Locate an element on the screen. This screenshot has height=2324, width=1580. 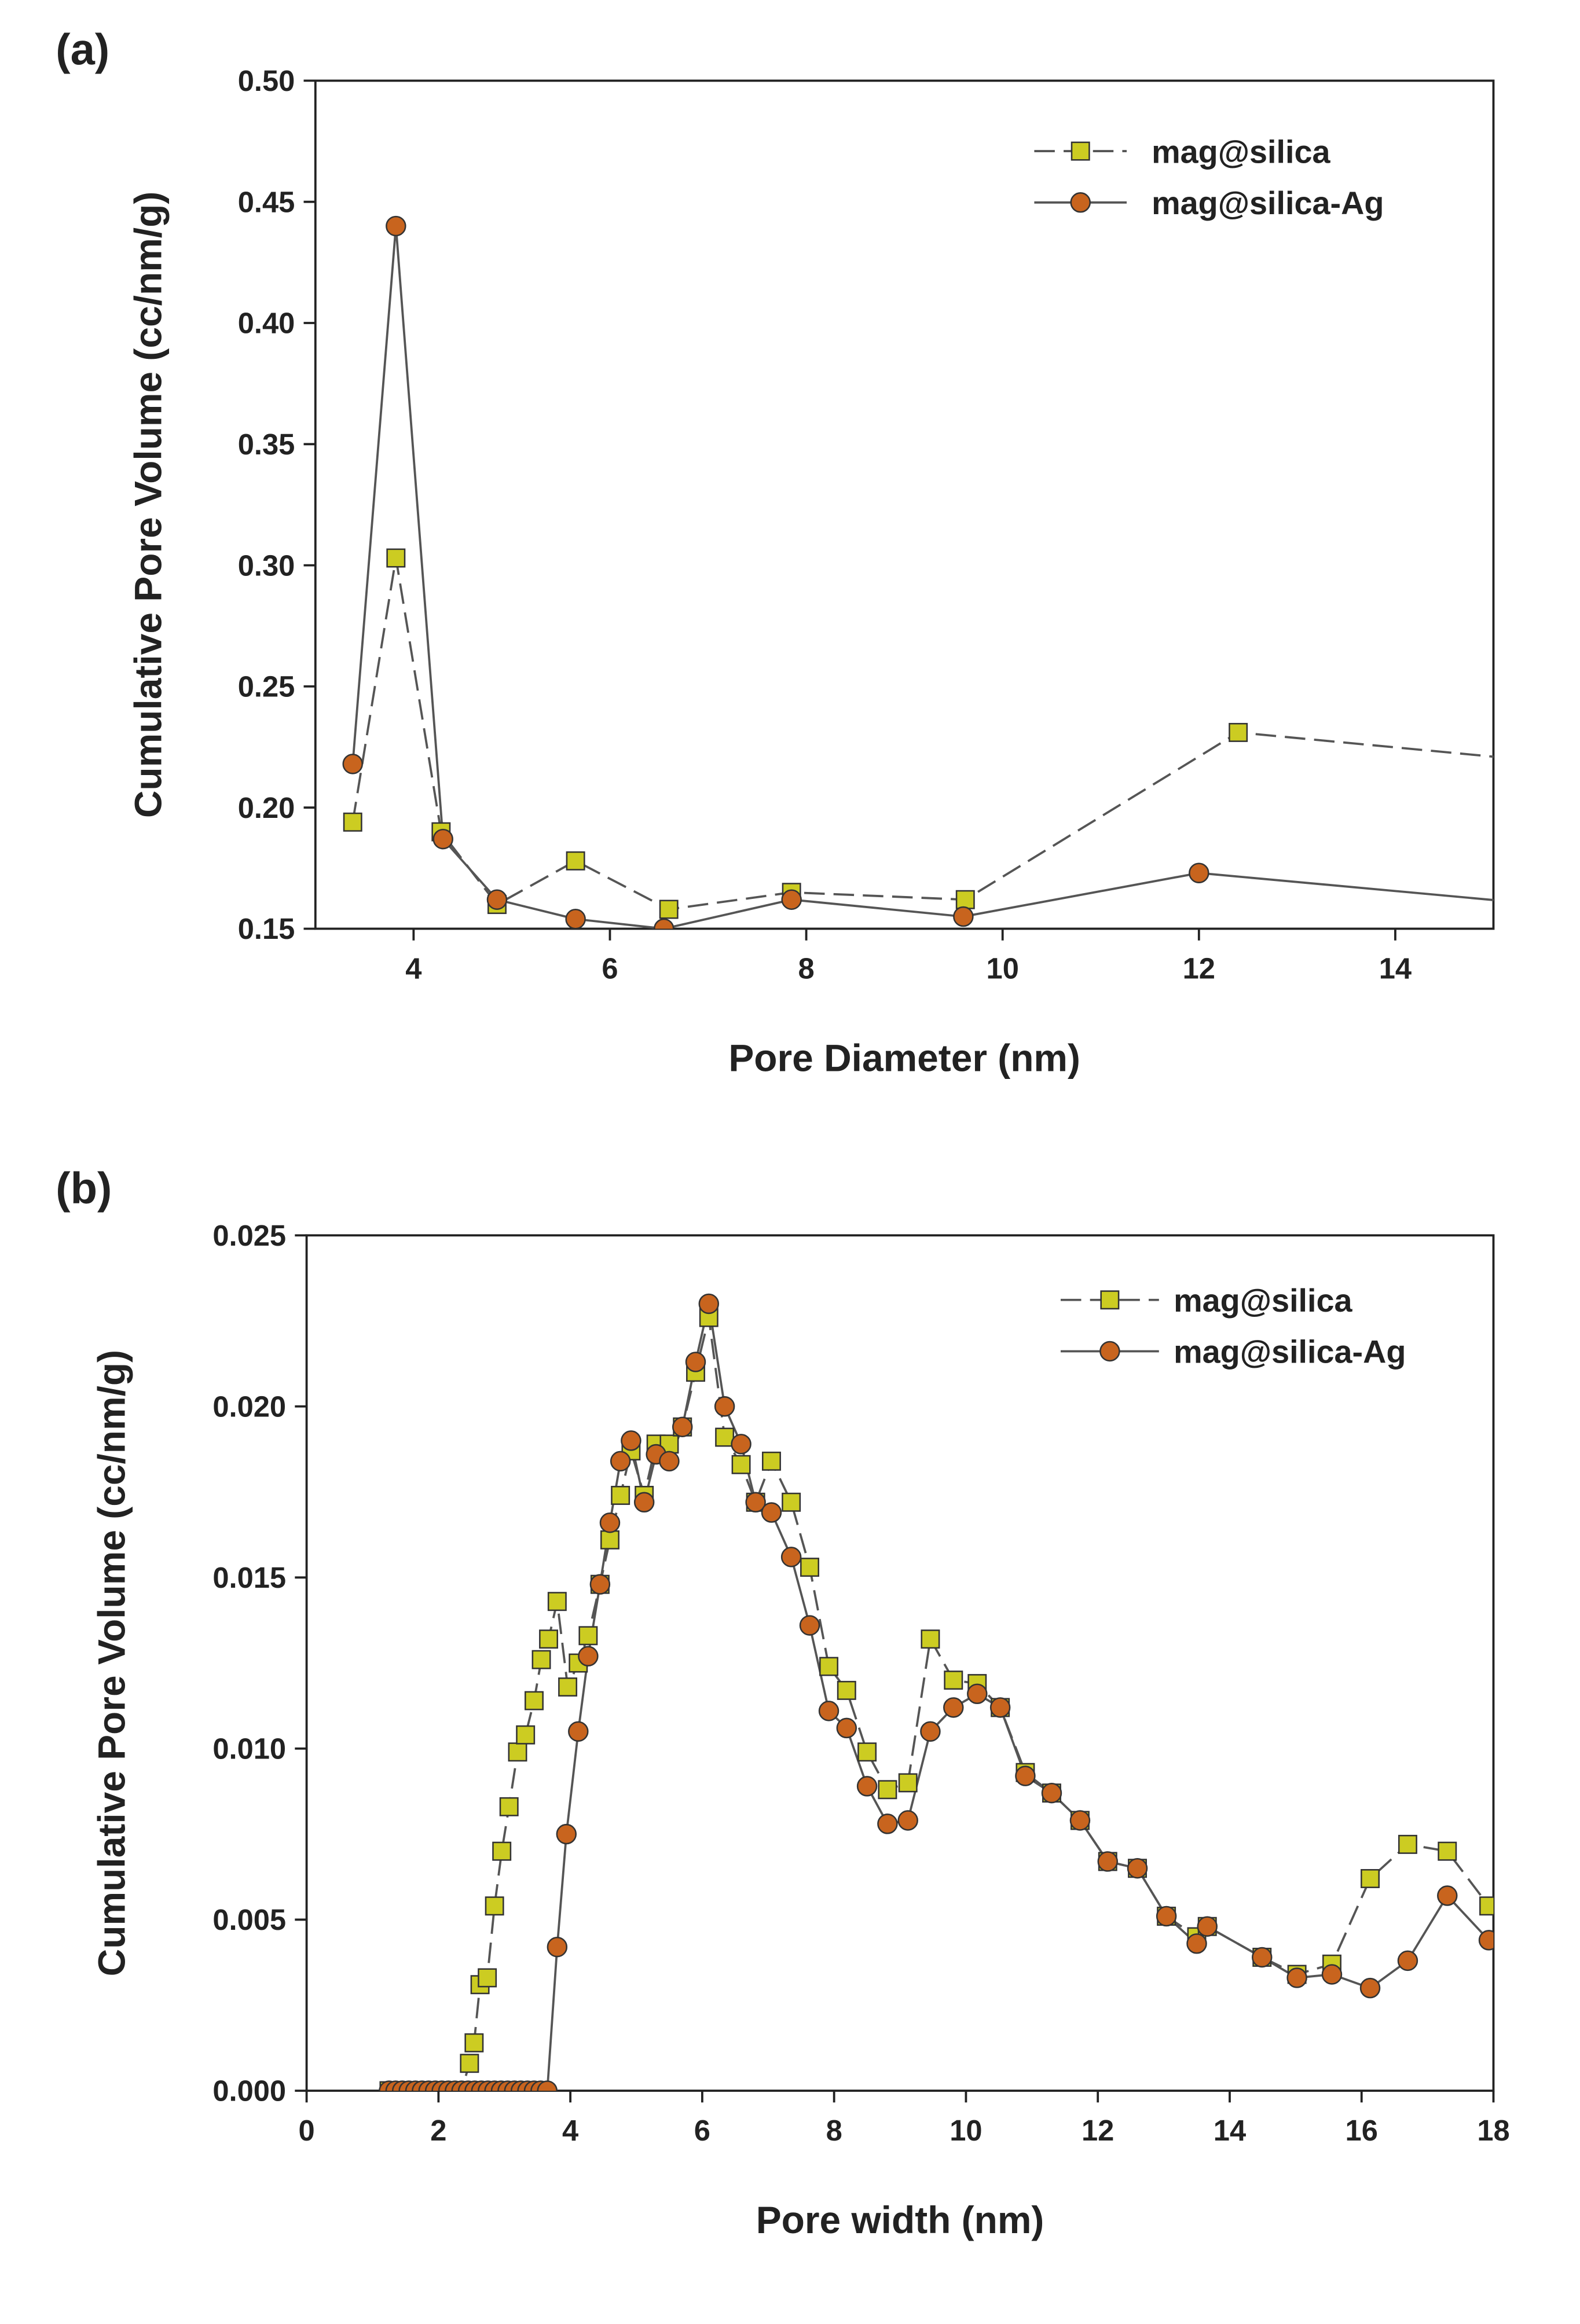
x-tick-label: 16 is located at coordinates (1362, 2130).